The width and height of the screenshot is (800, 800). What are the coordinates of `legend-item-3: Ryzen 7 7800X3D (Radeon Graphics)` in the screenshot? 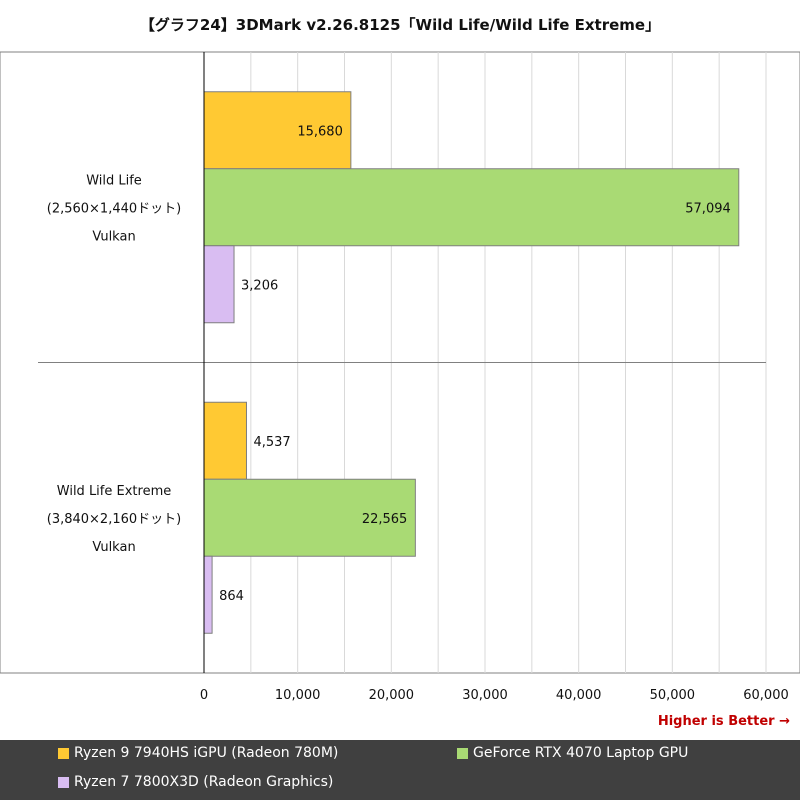 It's located at (195, 782).